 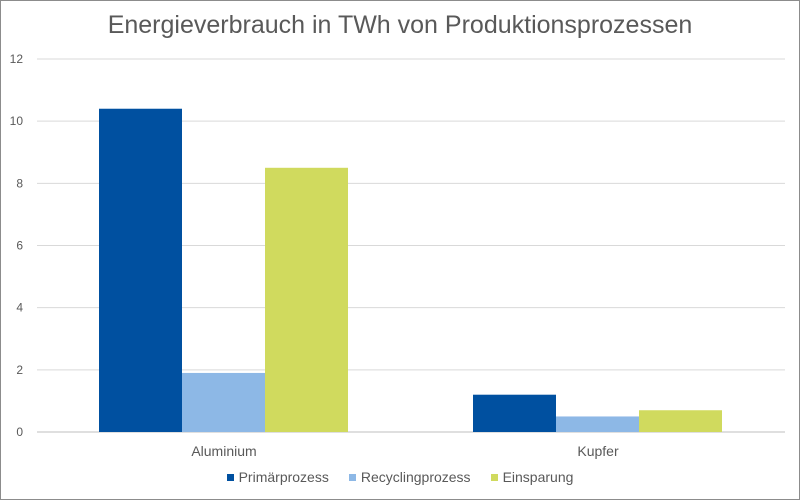 What do you see at coordinates (223, 451) in the screenshot?
I see `x-tick-label: Aluminium` at bounding box center [223, 451].